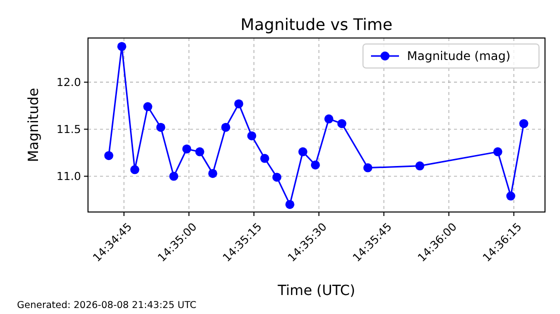 This screenshot has width=560, height=314. What do you see at coordinates (107, 305) in the screenshot?
I see `text: Generated: 2026-08-08 21:43:25 UTC` at bounding box center [107, 305].